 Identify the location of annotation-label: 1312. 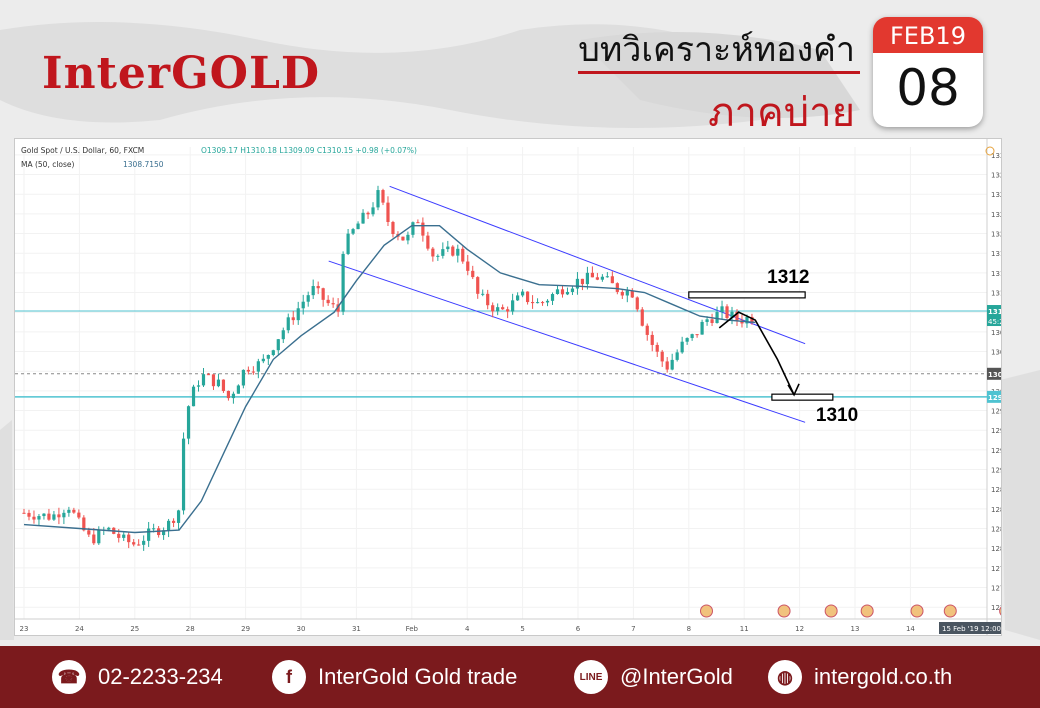
(788, 277).